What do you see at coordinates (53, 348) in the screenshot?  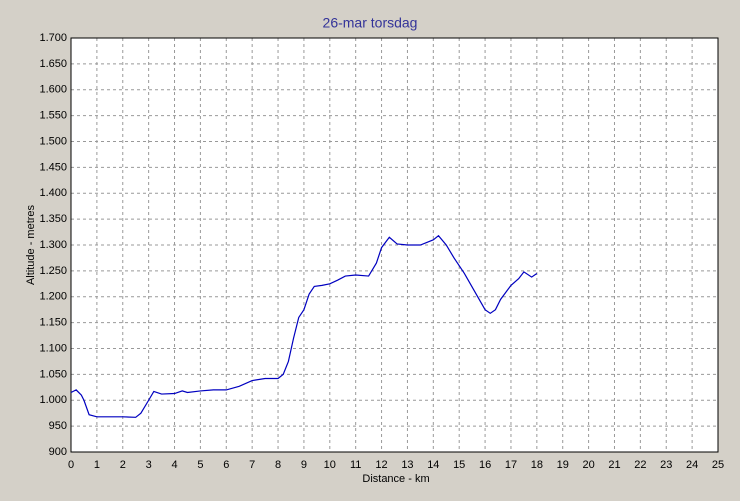 I see `y-tick-label: 1.100` at bounding box center [53, 348].